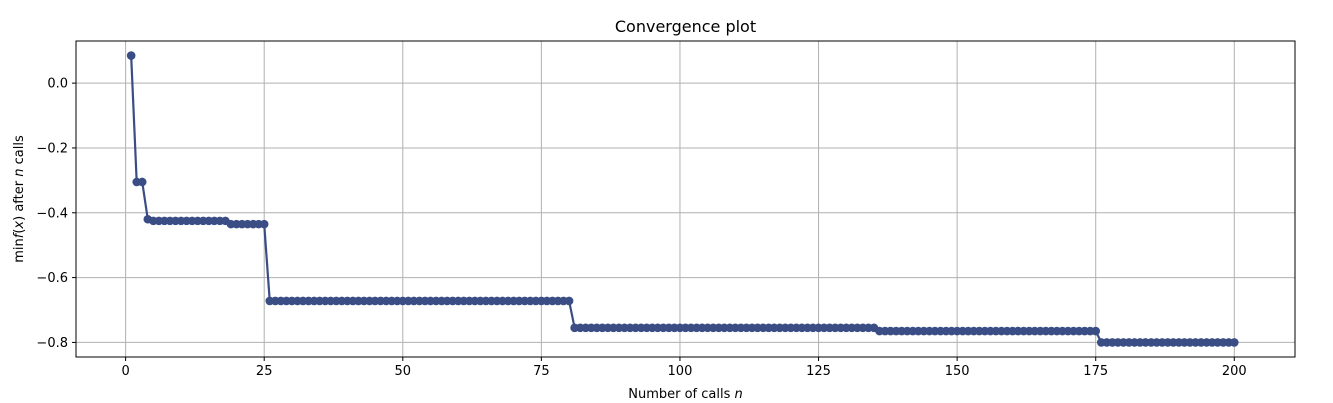  What do you see at coordinates (57, 84) in the screenshot?
I see `y-tick-label: 0.0` at bounding box center [57, 84].